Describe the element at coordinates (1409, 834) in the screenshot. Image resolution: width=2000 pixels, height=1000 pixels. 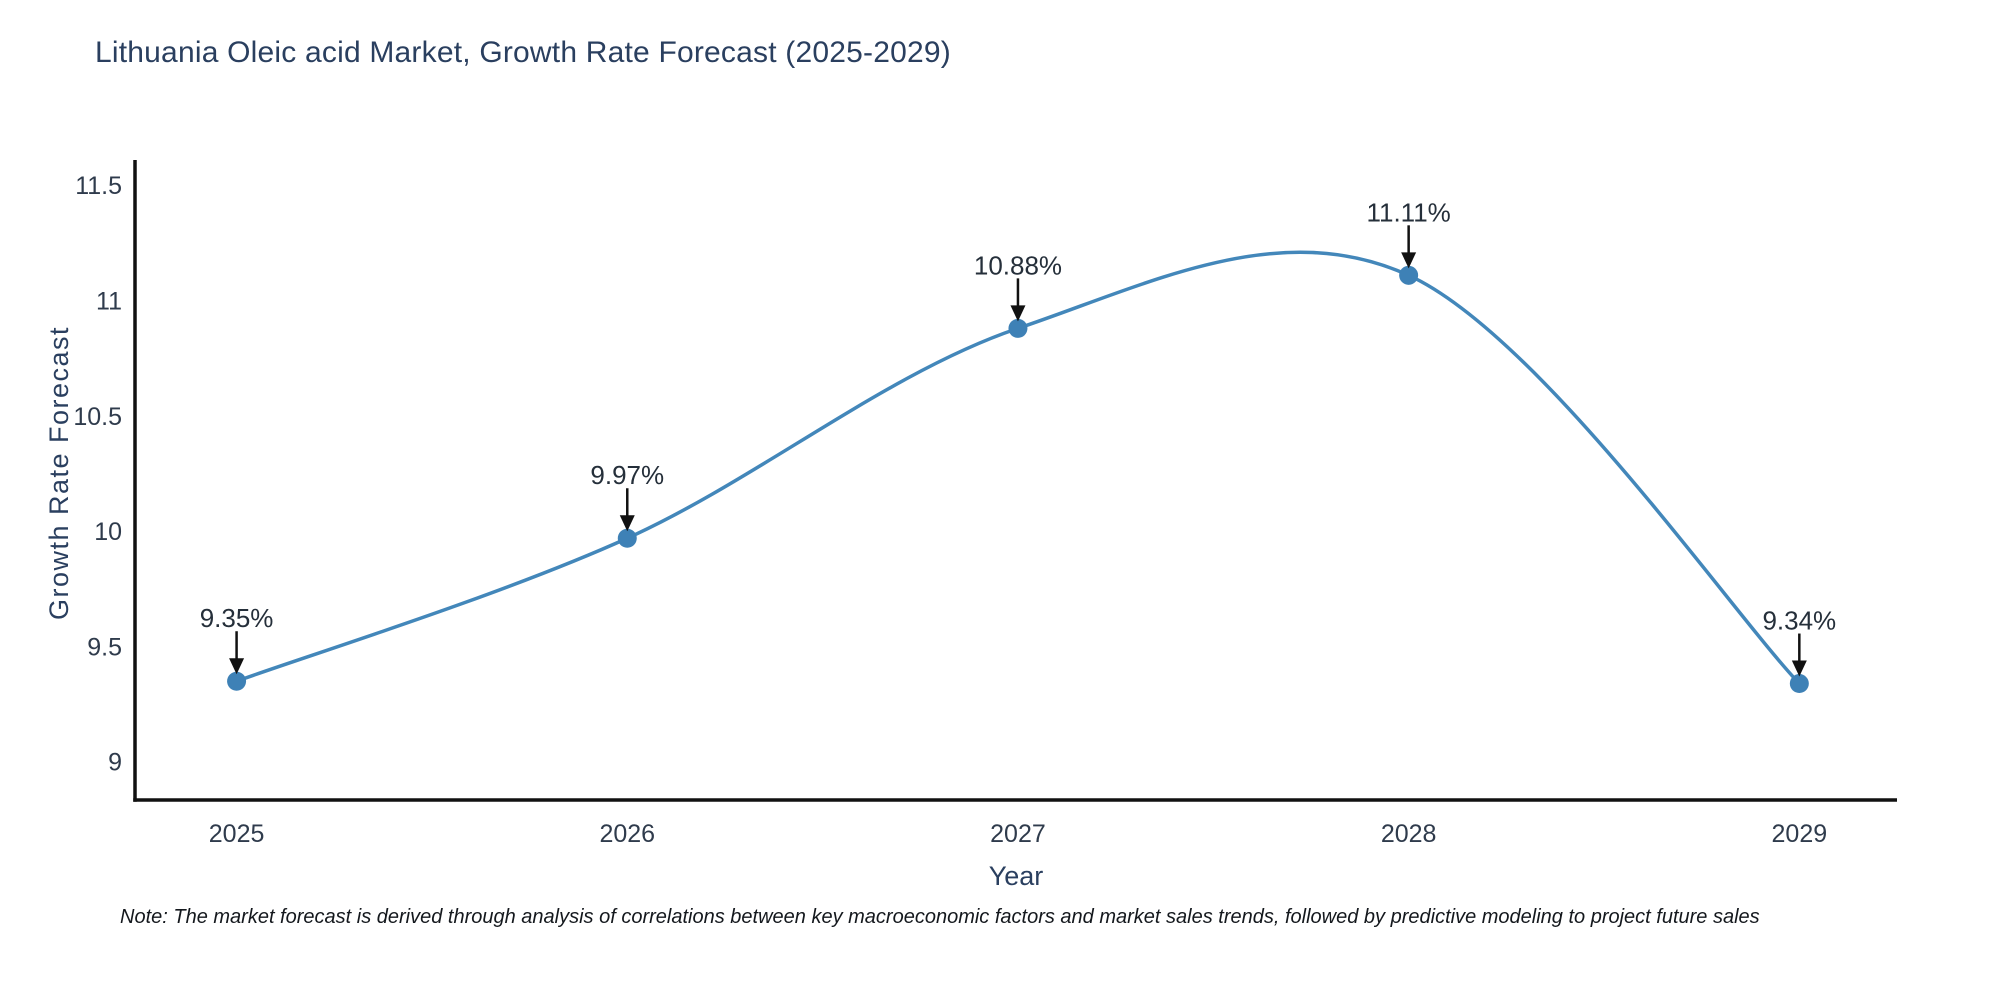
I see `x-tick-label: 2028` at that location.